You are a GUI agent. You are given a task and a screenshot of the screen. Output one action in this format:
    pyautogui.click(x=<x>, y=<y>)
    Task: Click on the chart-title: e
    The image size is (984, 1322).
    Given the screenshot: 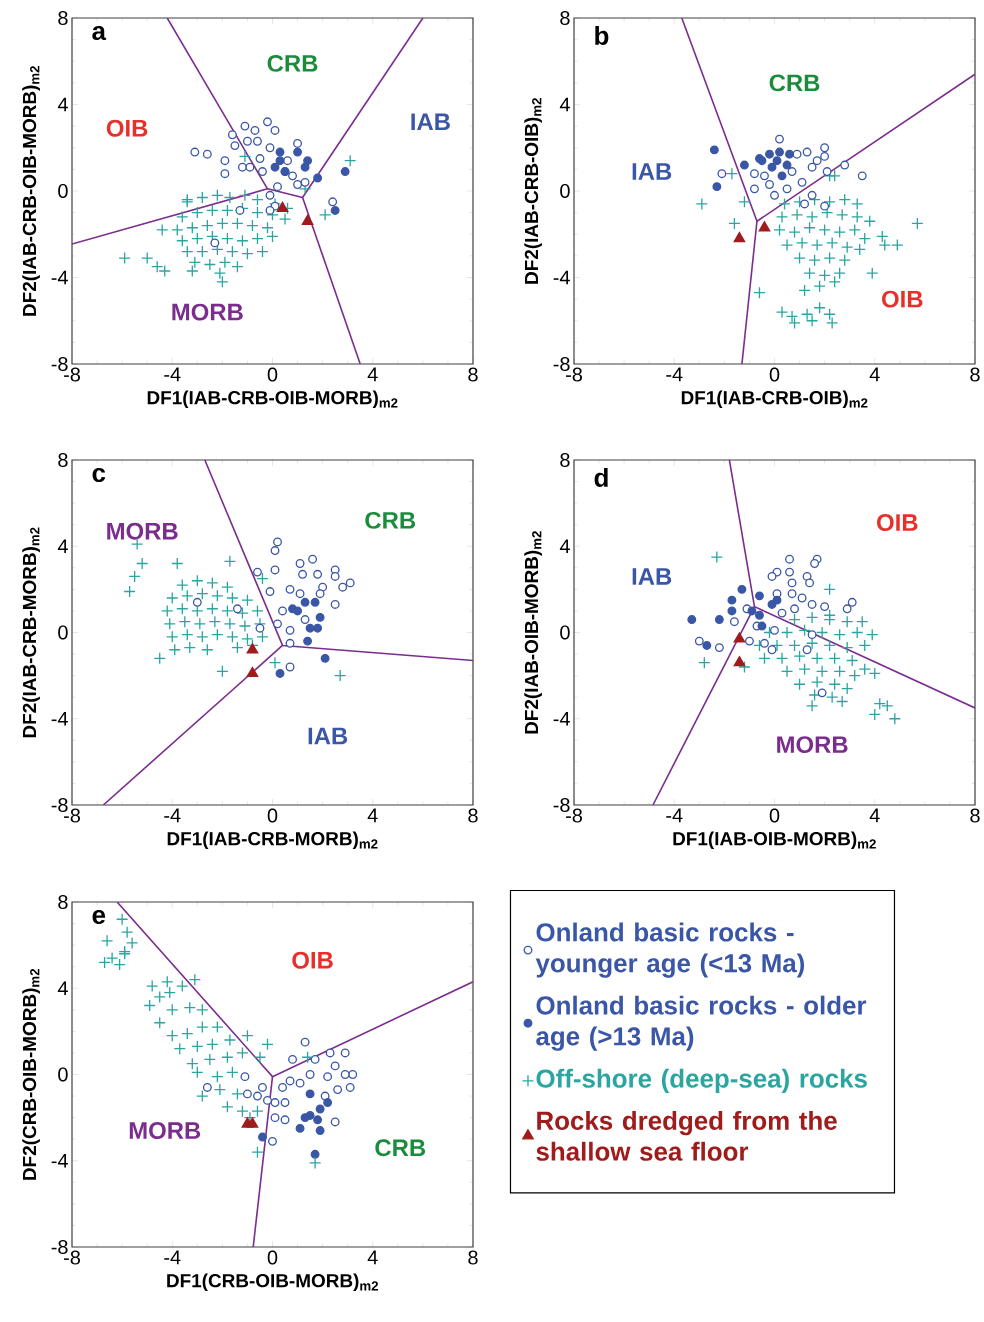 What is the action you would take?
    pyautogui.click(x=99, y=917)
    